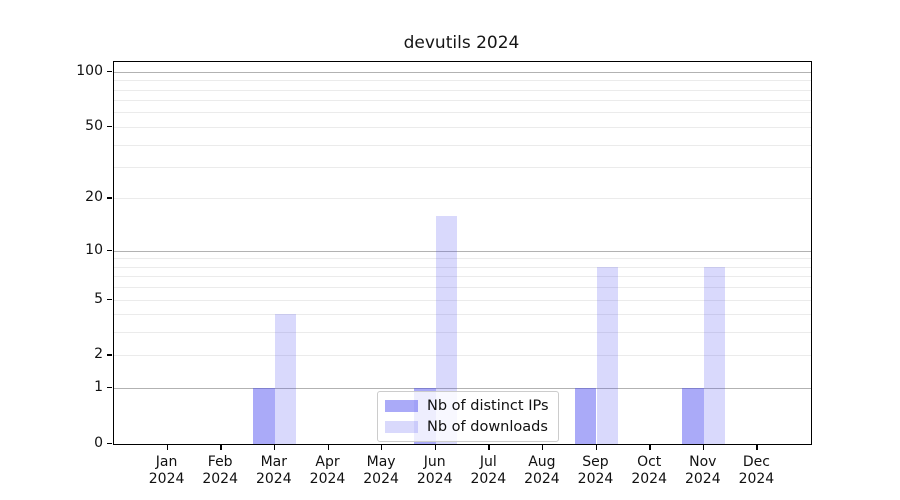 The height and width of the screenshot is (500, 900). Describe the element at coordinates (756, 462) in the screenshot. I see `x-tick-month: Dec` at that location.